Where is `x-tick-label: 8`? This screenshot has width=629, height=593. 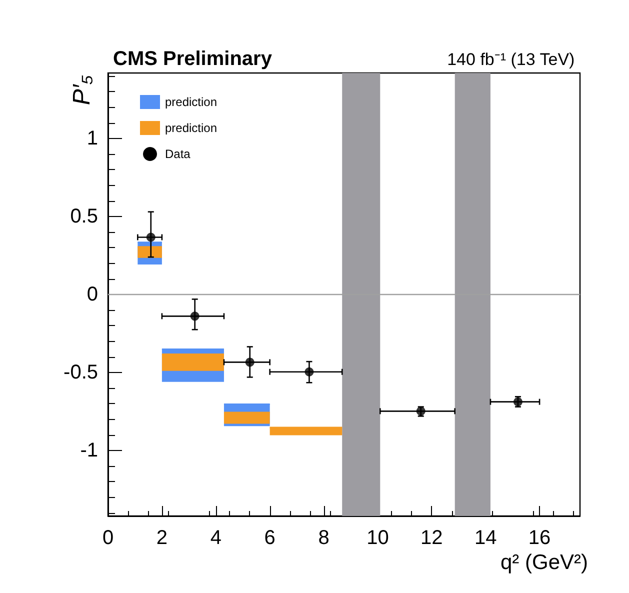
x-tick-label: 8 is located at coordinates (324, 538).